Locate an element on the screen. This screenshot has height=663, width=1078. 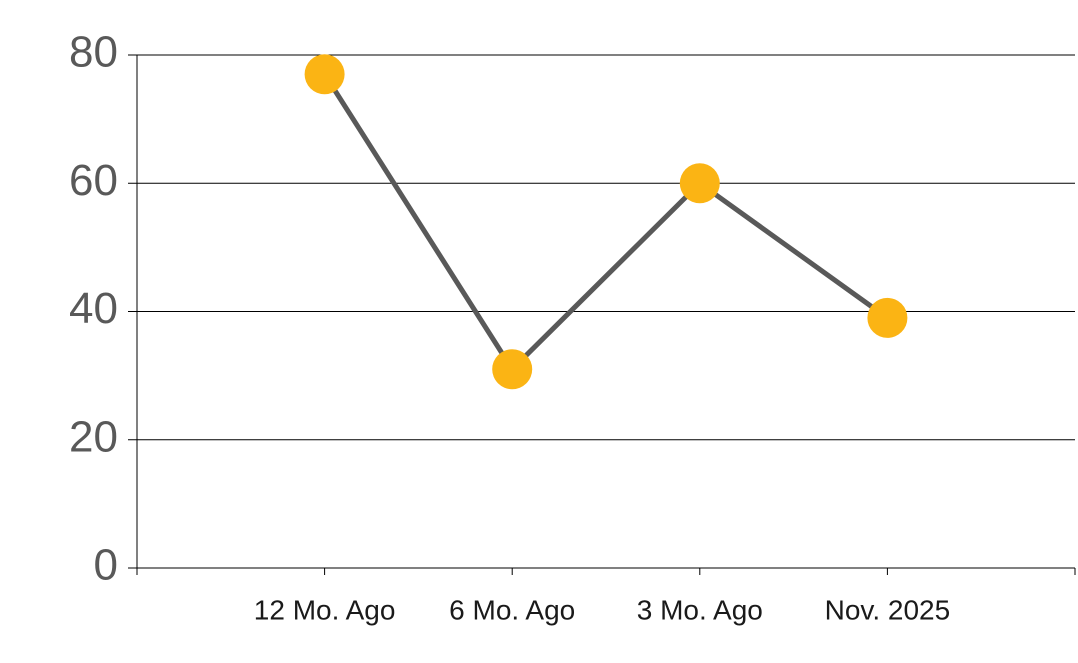
x-tick-label: 3 Mo. Ago is located at coordinates (700, 609).